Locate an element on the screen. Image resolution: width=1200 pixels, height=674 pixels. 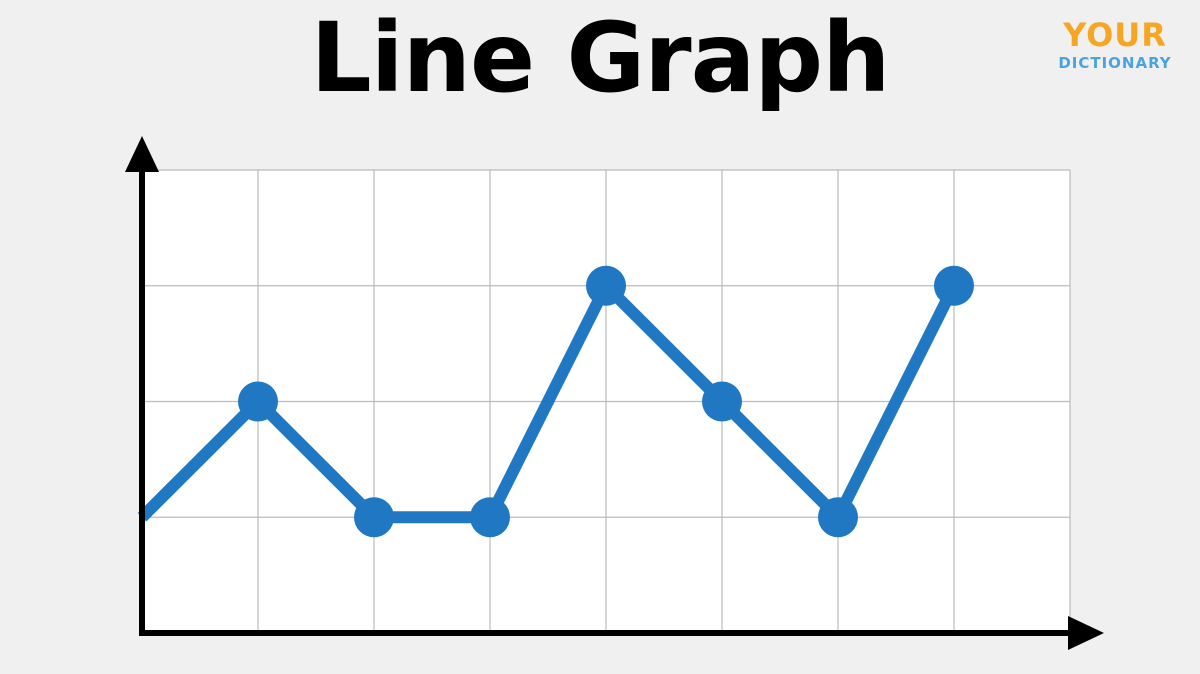
logo-main-text: YOUR is located at coordinates (1115, 35).